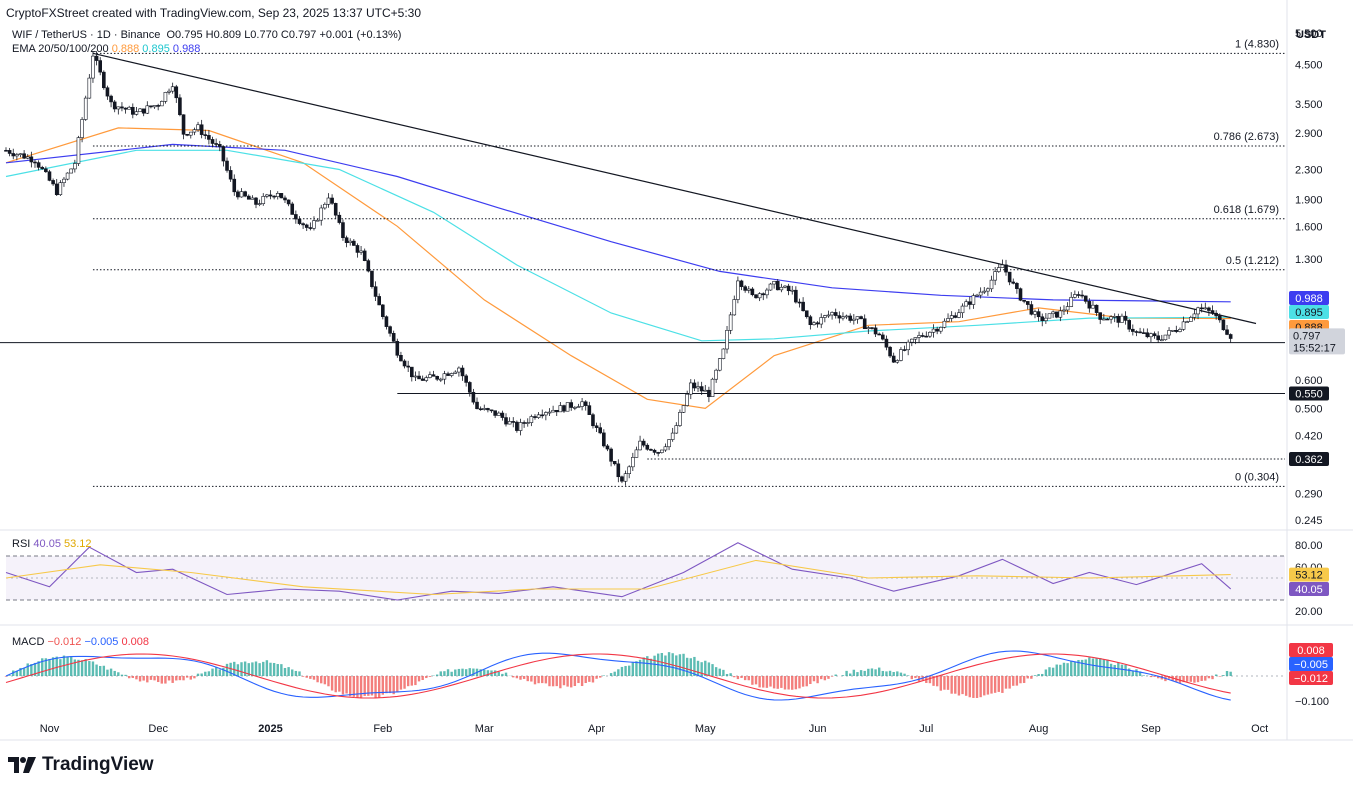 This screenshot has height=788, width=1353. What do you see at coordinates (1309, 460) in the screenshot?
I see `support-badge-label: 0.362` at bounding box center [1309, 460].